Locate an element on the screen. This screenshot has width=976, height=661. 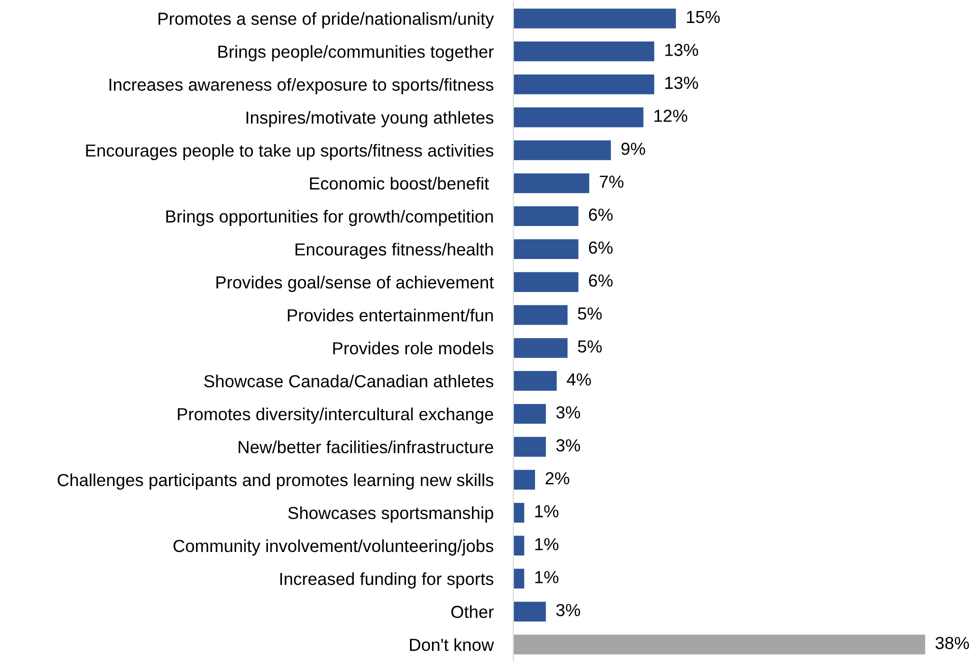
y-tick-label: Provides role models is located at coordinates (413, 348).